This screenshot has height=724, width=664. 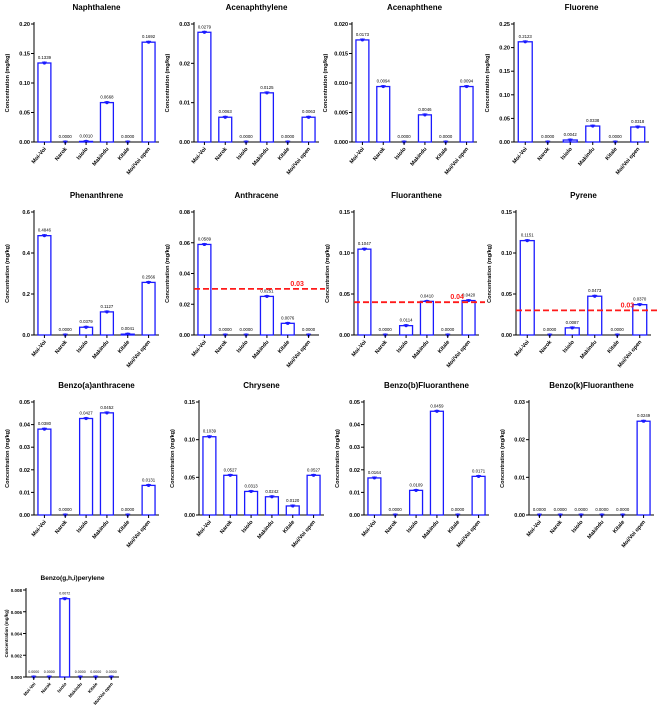 I want to click on data-label: 0.0173, so click(x=363, y=34).